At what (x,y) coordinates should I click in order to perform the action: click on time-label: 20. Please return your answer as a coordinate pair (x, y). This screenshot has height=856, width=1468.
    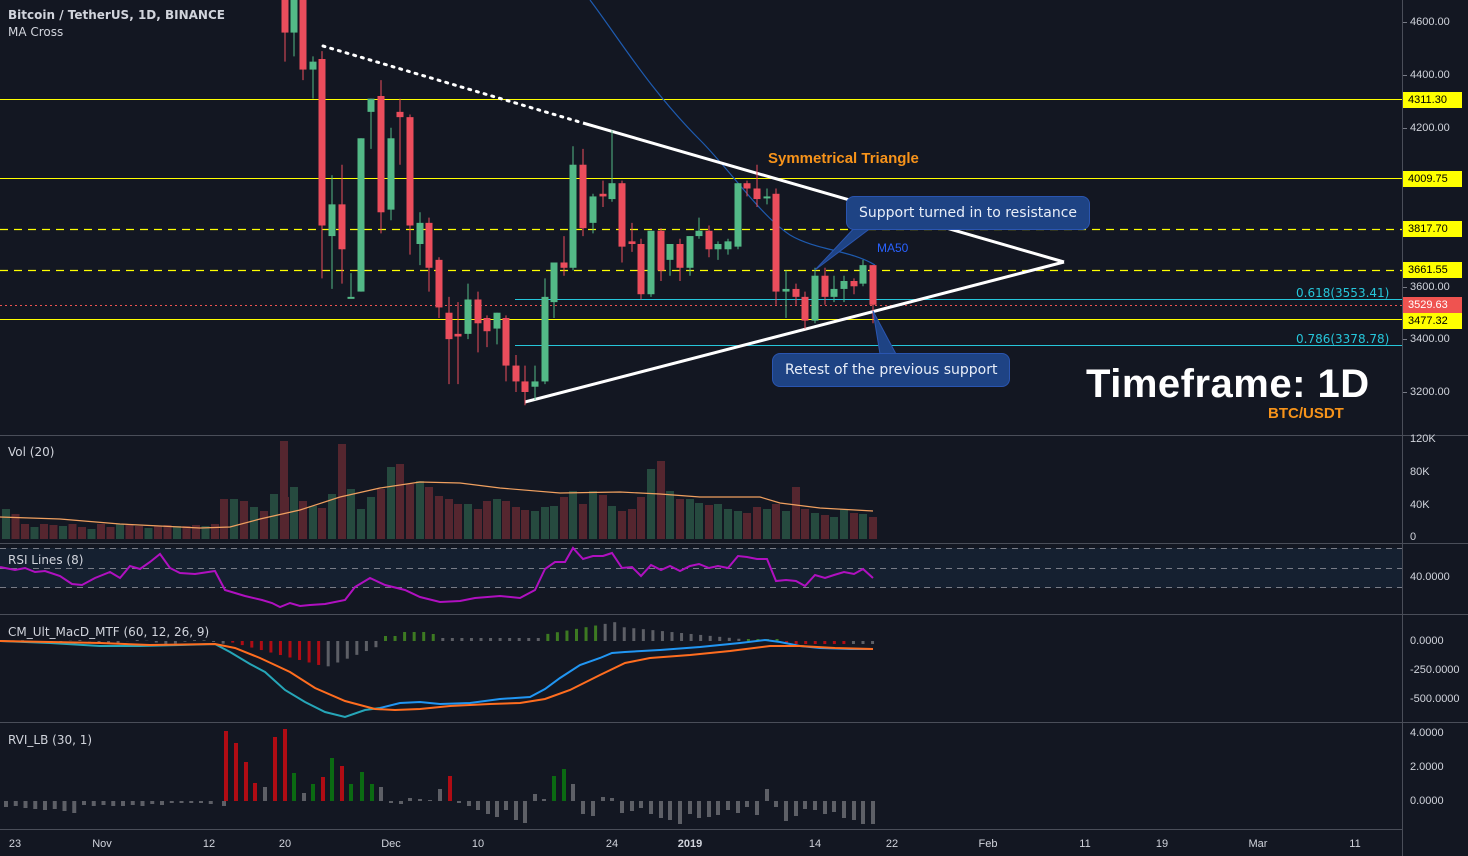
    Looking at the image, I should click on (285, 844).